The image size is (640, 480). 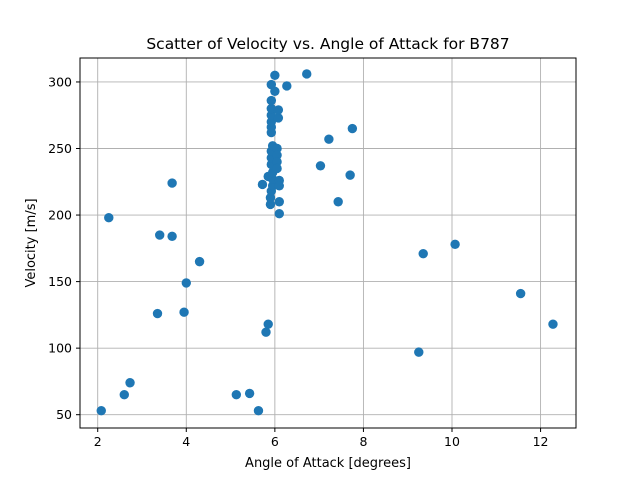 I want to click on y-tick-label: 150, so click(x=60, y=281).